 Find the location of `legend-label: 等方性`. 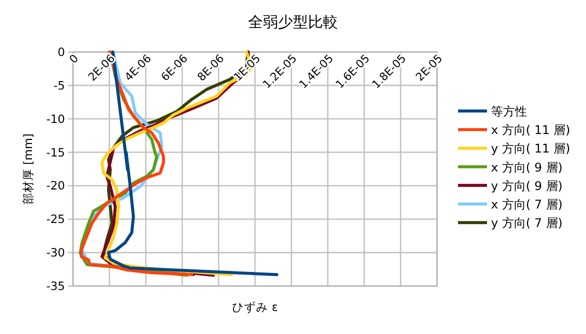

legend-label: 等方性 is located at coordinates (509, 111).